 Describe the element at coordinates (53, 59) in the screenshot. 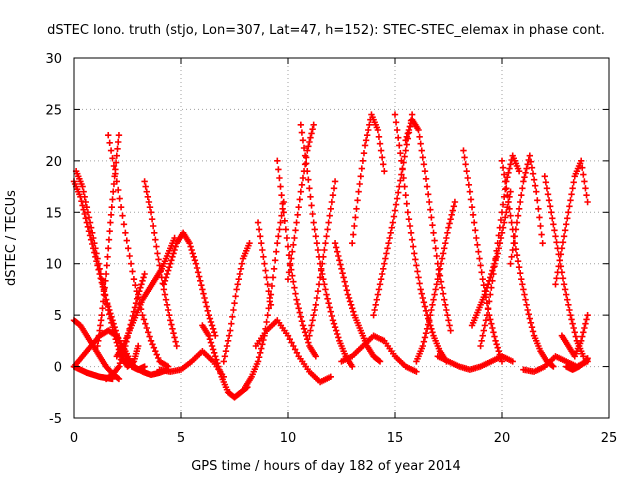

I see `y-tick-label: 30` at that location.